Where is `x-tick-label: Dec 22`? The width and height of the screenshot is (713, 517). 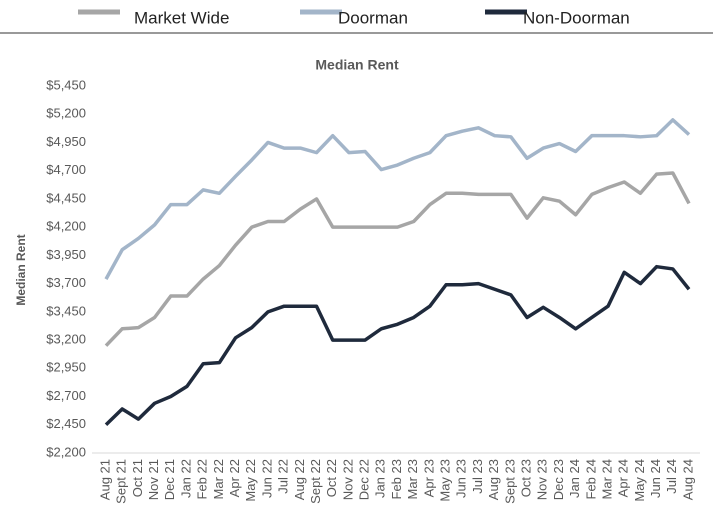 x-tick-label: Dec 22 is located at coordinates (364, 479).